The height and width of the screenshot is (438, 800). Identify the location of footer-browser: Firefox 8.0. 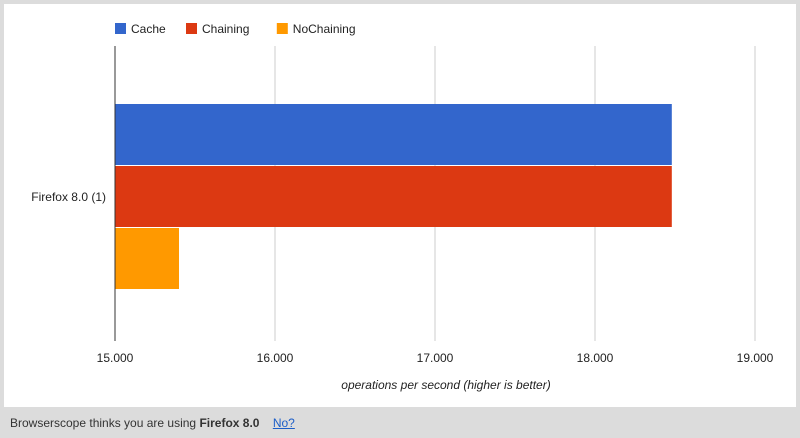
(229, 422).